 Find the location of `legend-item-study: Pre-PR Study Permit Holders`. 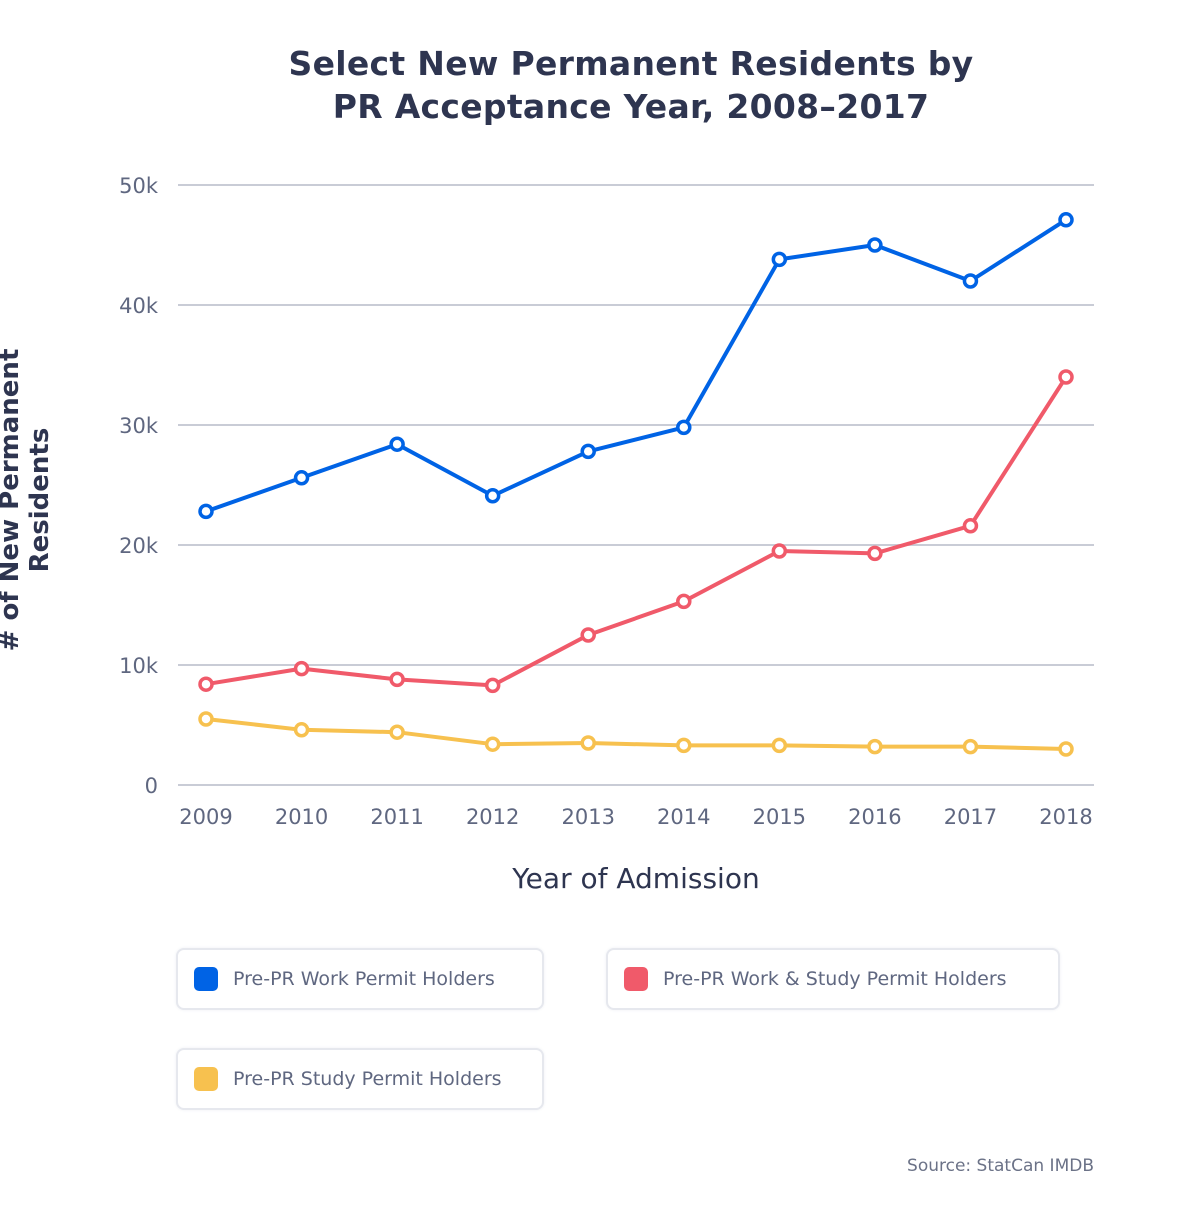

legend-item-study: Pre-PR Study Permit Holders is located at coordinates (360, 1079).